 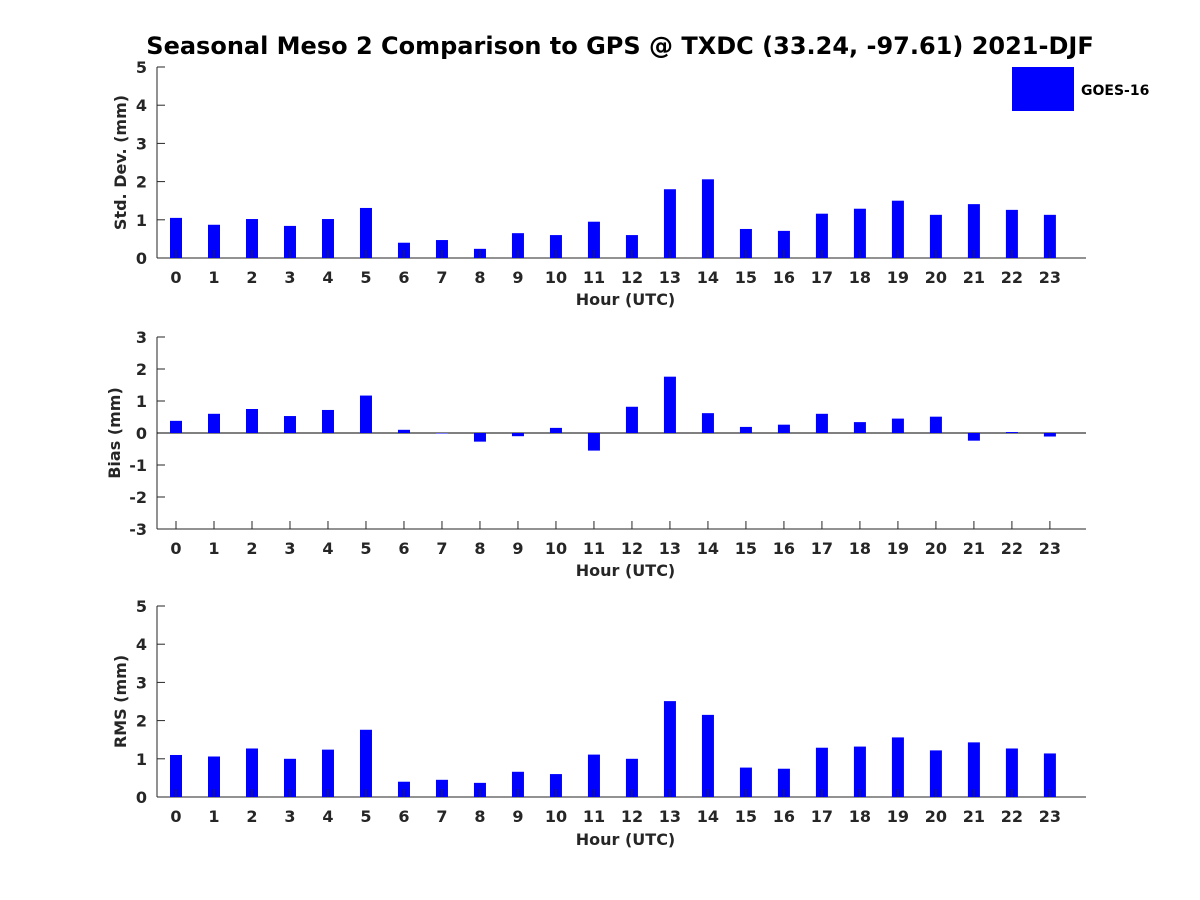 I want to click on y-tick-label: -2, so click(x=138, y=497).